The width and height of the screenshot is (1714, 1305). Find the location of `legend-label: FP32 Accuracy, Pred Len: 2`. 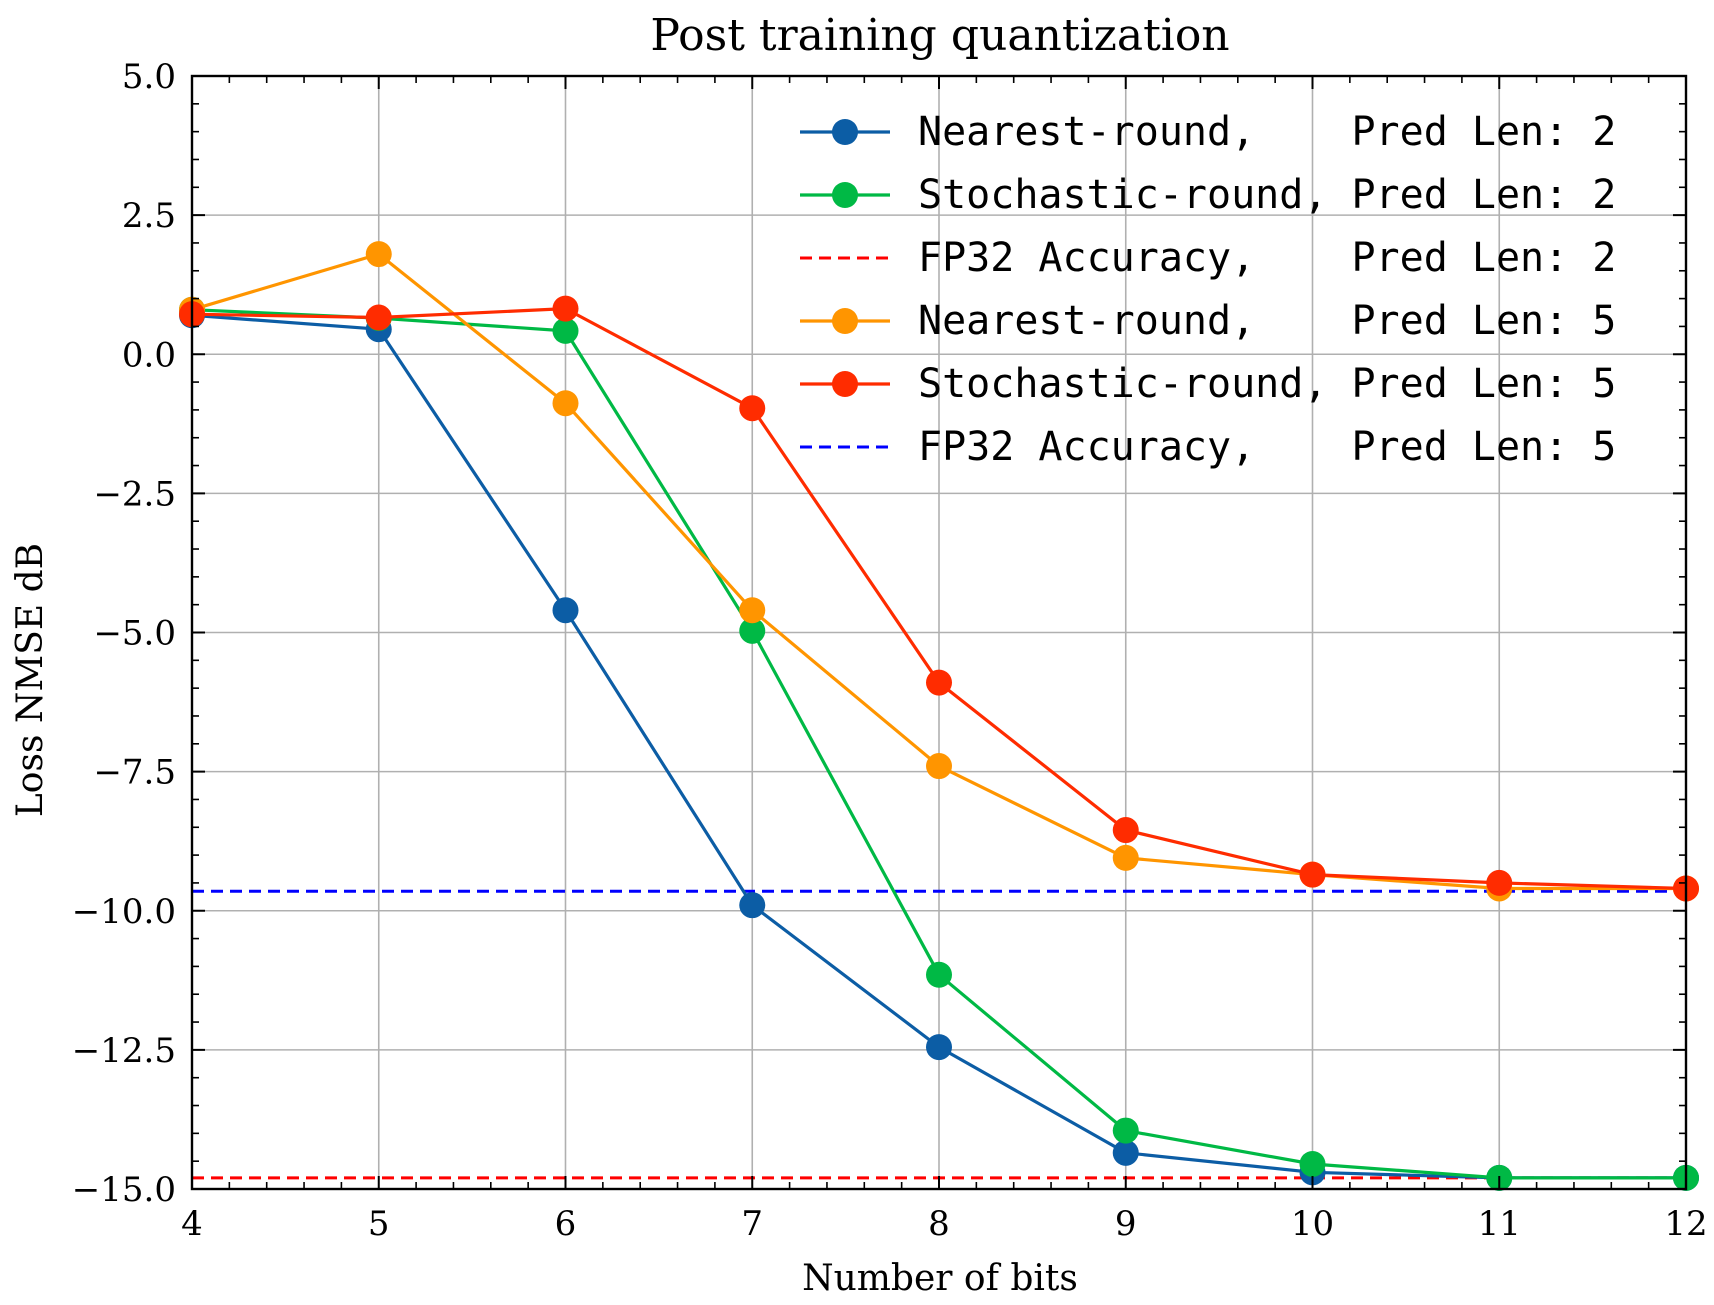

legend-label: FP32 Accuracy, Pred Len: 2 is located at coordinates (1267, 258).